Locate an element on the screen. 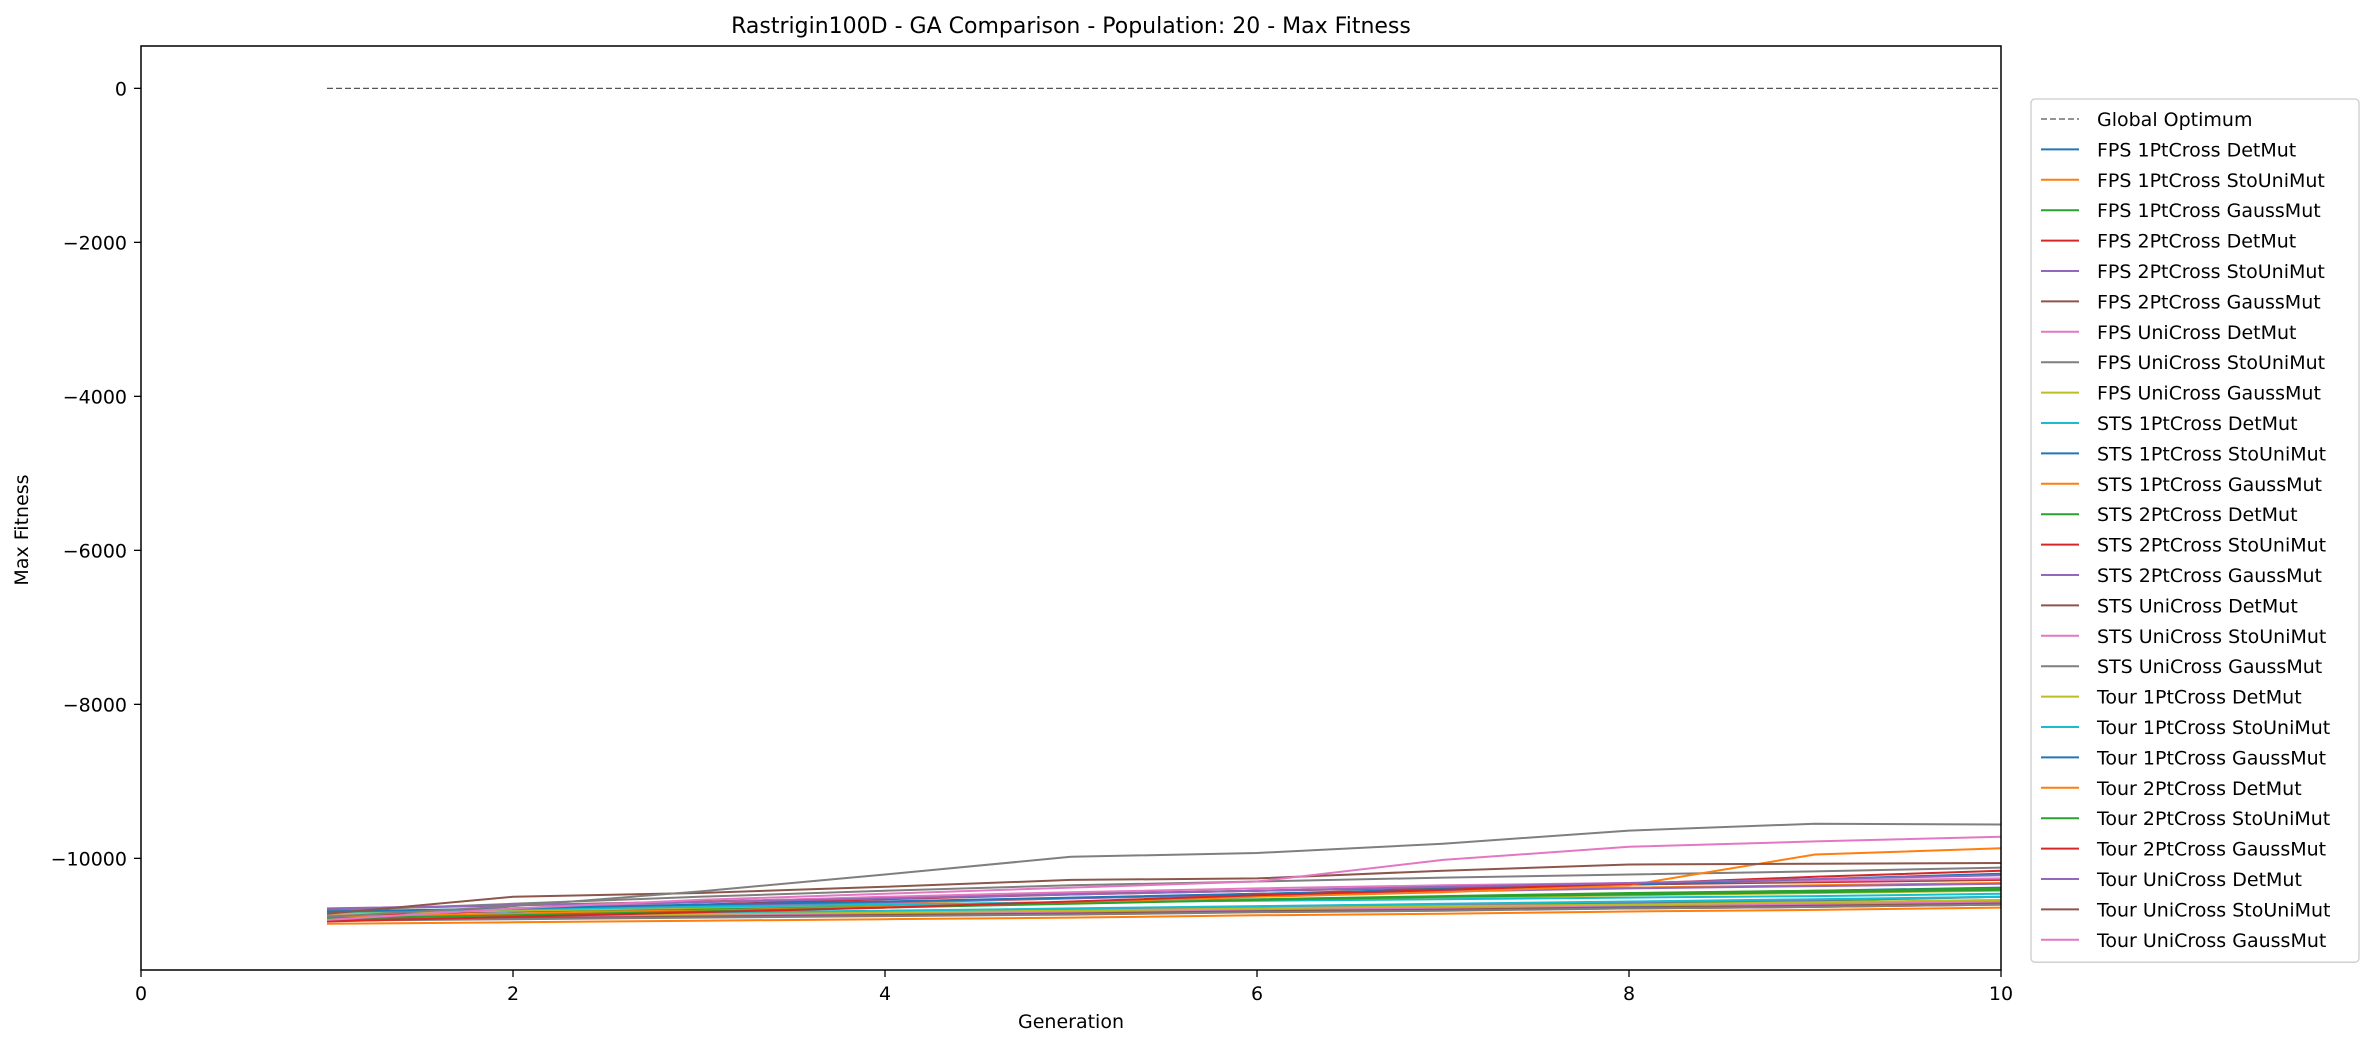  legend-entry: FPS 1PtCross GaussMut is located at coordinates (2209, 211).